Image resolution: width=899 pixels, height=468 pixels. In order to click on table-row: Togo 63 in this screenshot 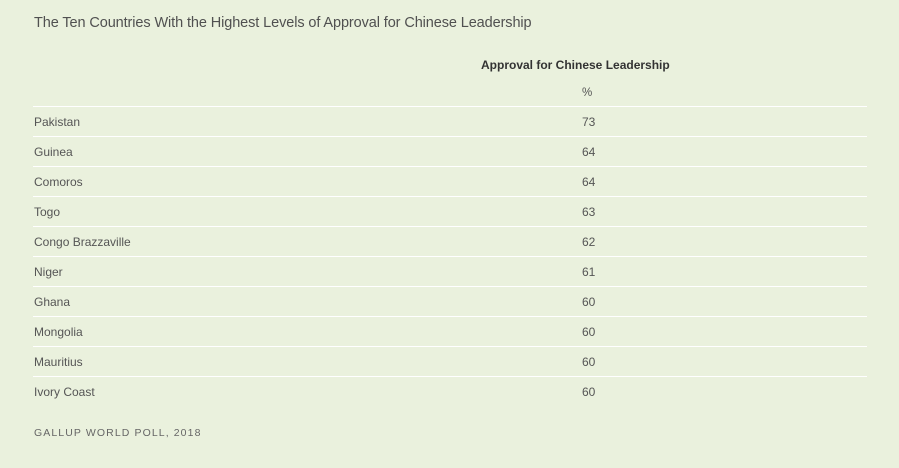, I will do `click(450, 212)`.